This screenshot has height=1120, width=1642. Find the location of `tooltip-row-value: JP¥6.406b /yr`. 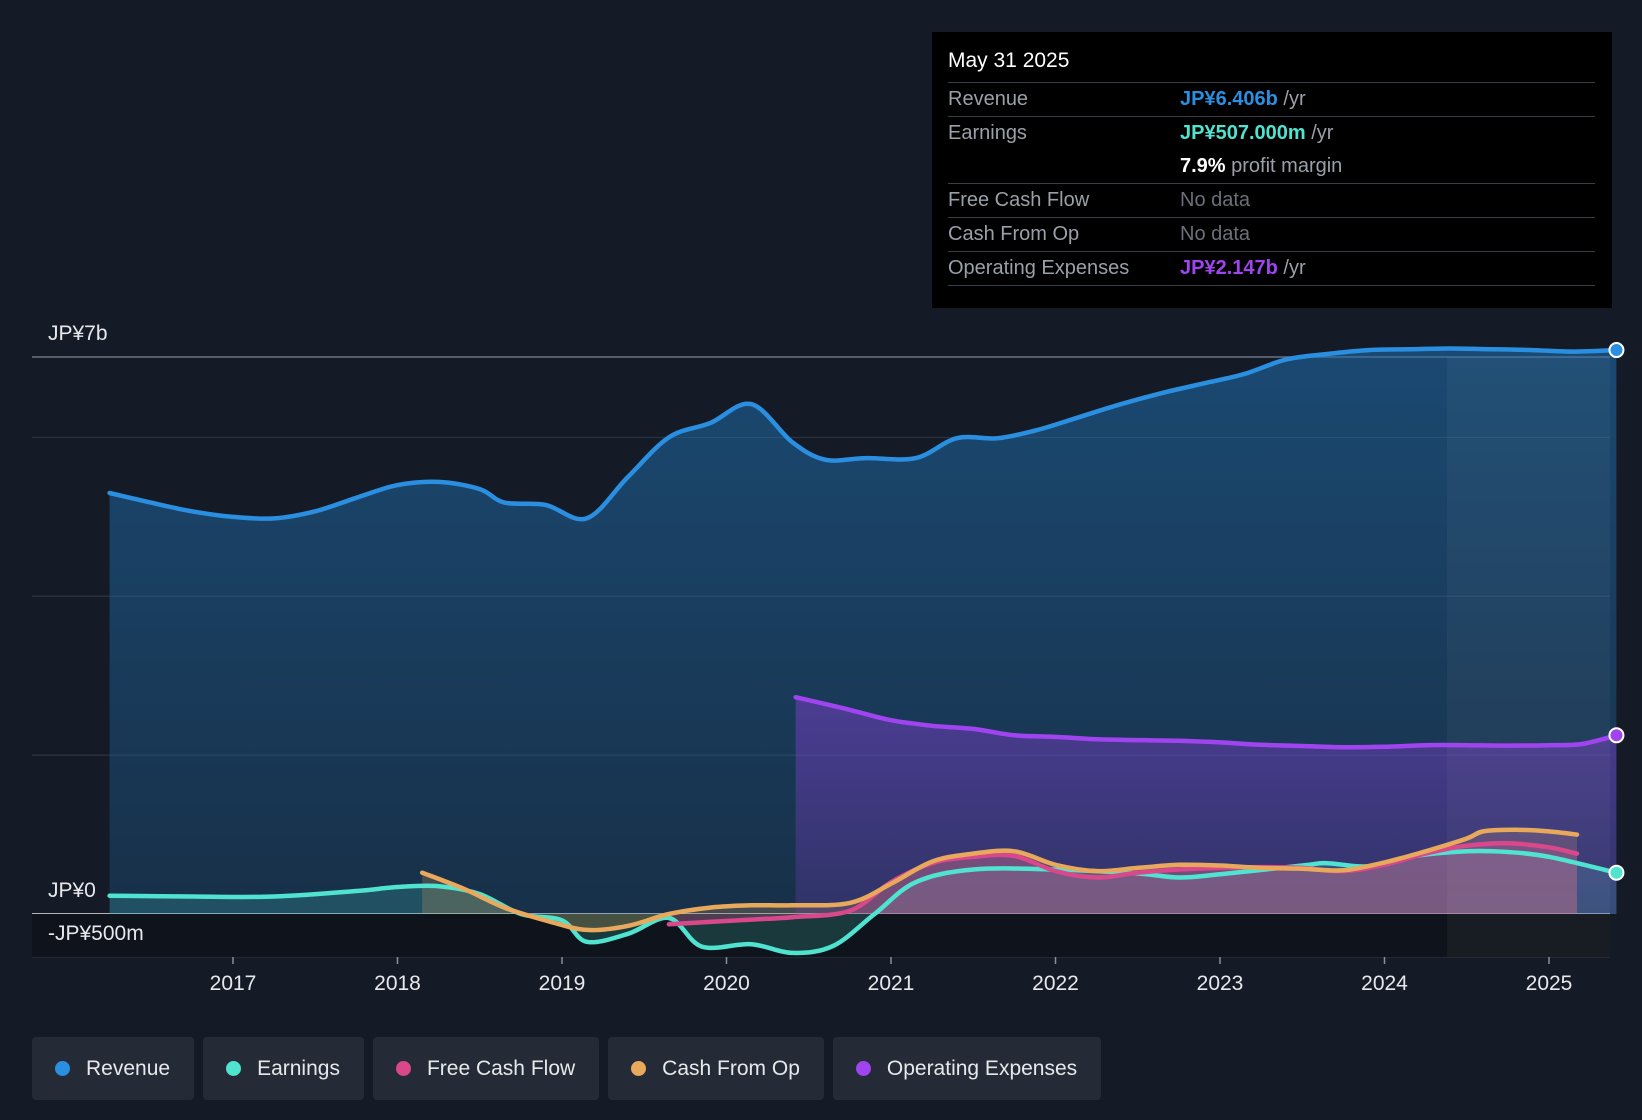

tooltip-row-value: JP¥6.406b /yr is located at coordinates (1243, 99).